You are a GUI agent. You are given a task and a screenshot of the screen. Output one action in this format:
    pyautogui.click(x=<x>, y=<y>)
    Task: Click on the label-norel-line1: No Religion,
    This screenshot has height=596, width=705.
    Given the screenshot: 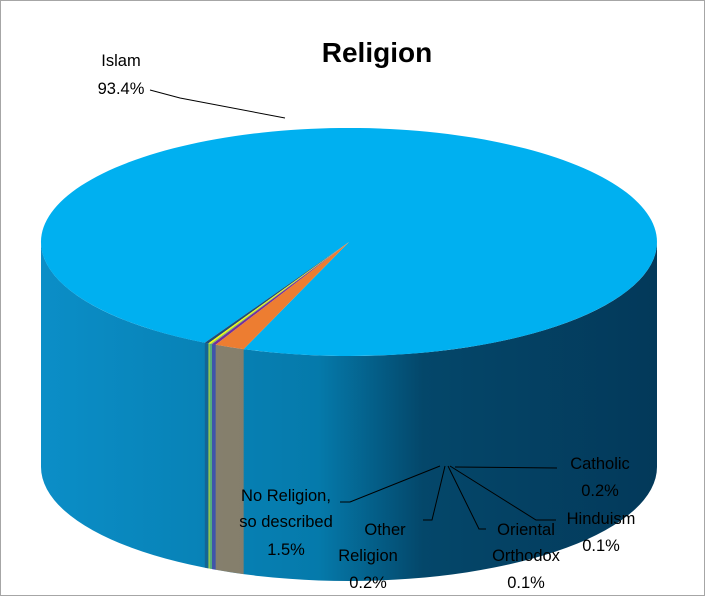 What is the action you would take?
    pyautogui.click(x=286, y=496)
    